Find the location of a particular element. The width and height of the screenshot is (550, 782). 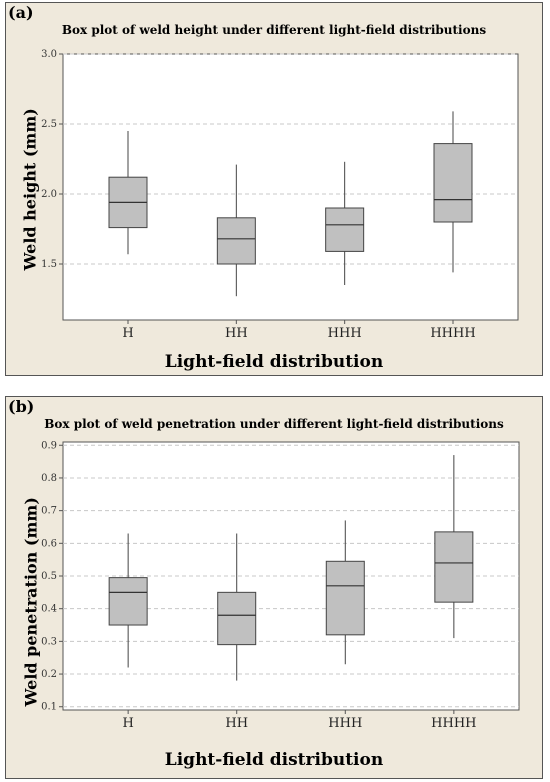

panel-letter: (b) is located at coordinates (21, 406).